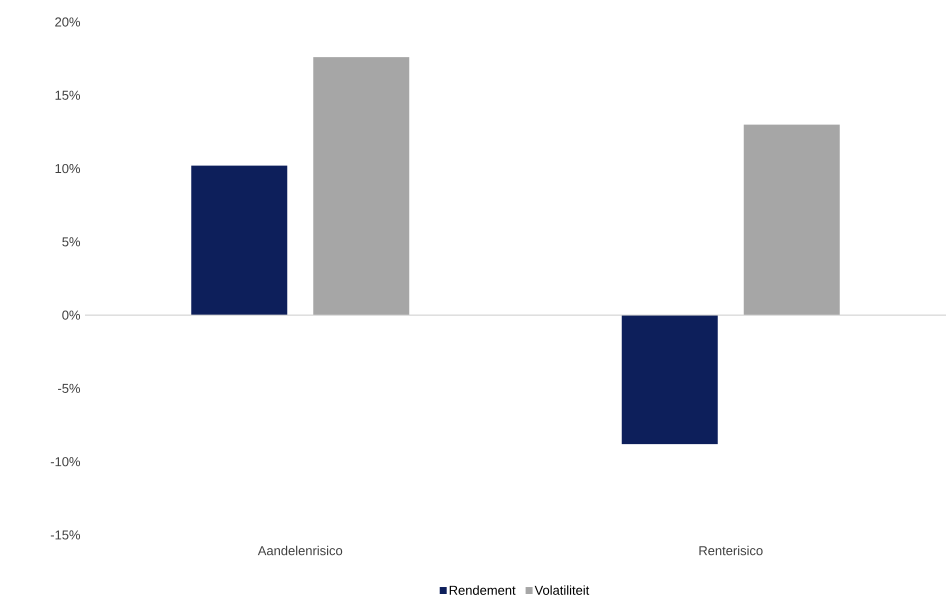  Describe the element at coordinates (483, 590) in the screenshot. I see `legend-label: Rendement` at that location.